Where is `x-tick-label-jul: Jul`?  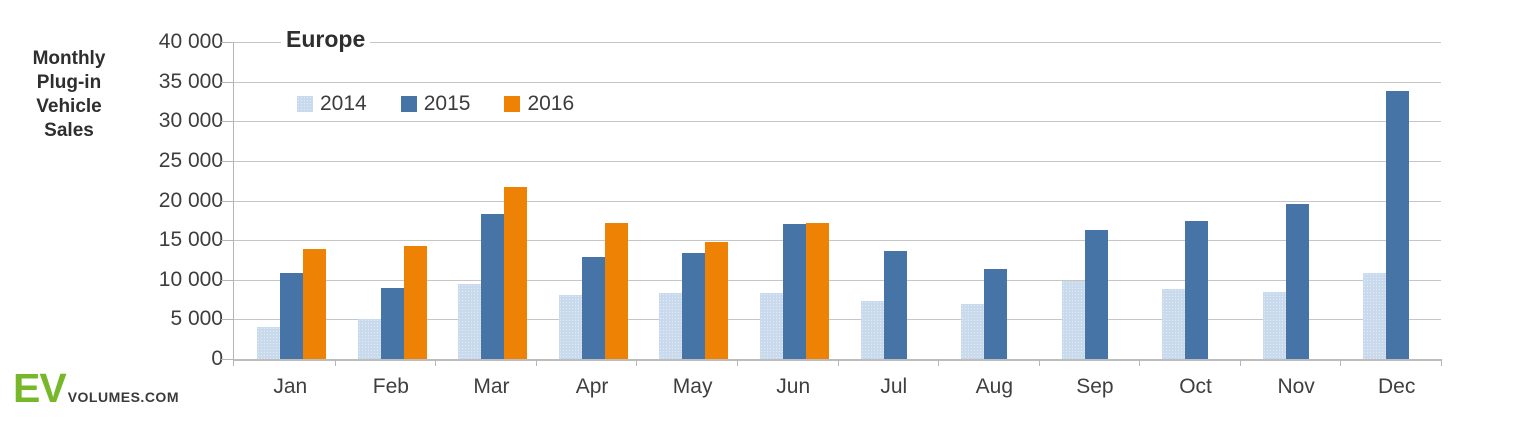 x-tick-label-jul: Jul is located at coordinates (894, 386).